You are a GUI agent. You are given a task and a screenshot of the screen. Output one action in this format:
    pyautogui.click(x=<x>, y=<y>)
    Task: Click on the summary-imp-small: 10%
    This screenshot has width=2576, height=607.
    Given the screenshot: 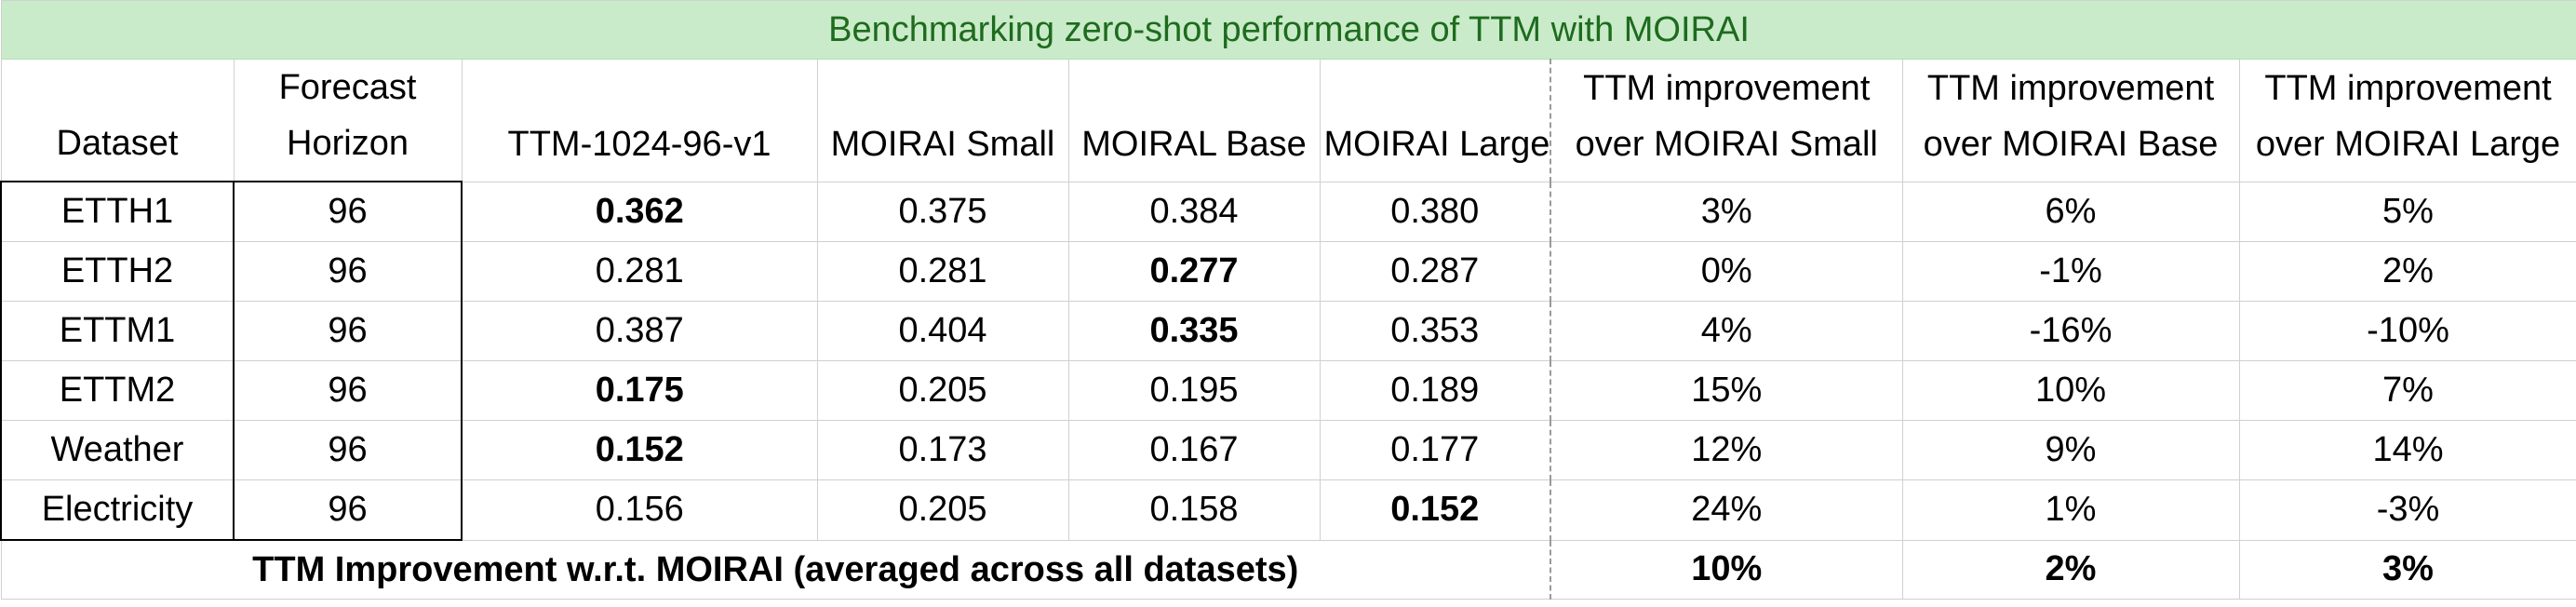 What is the action you would take?
    pyautogui.click(x=1726, y=570)
    